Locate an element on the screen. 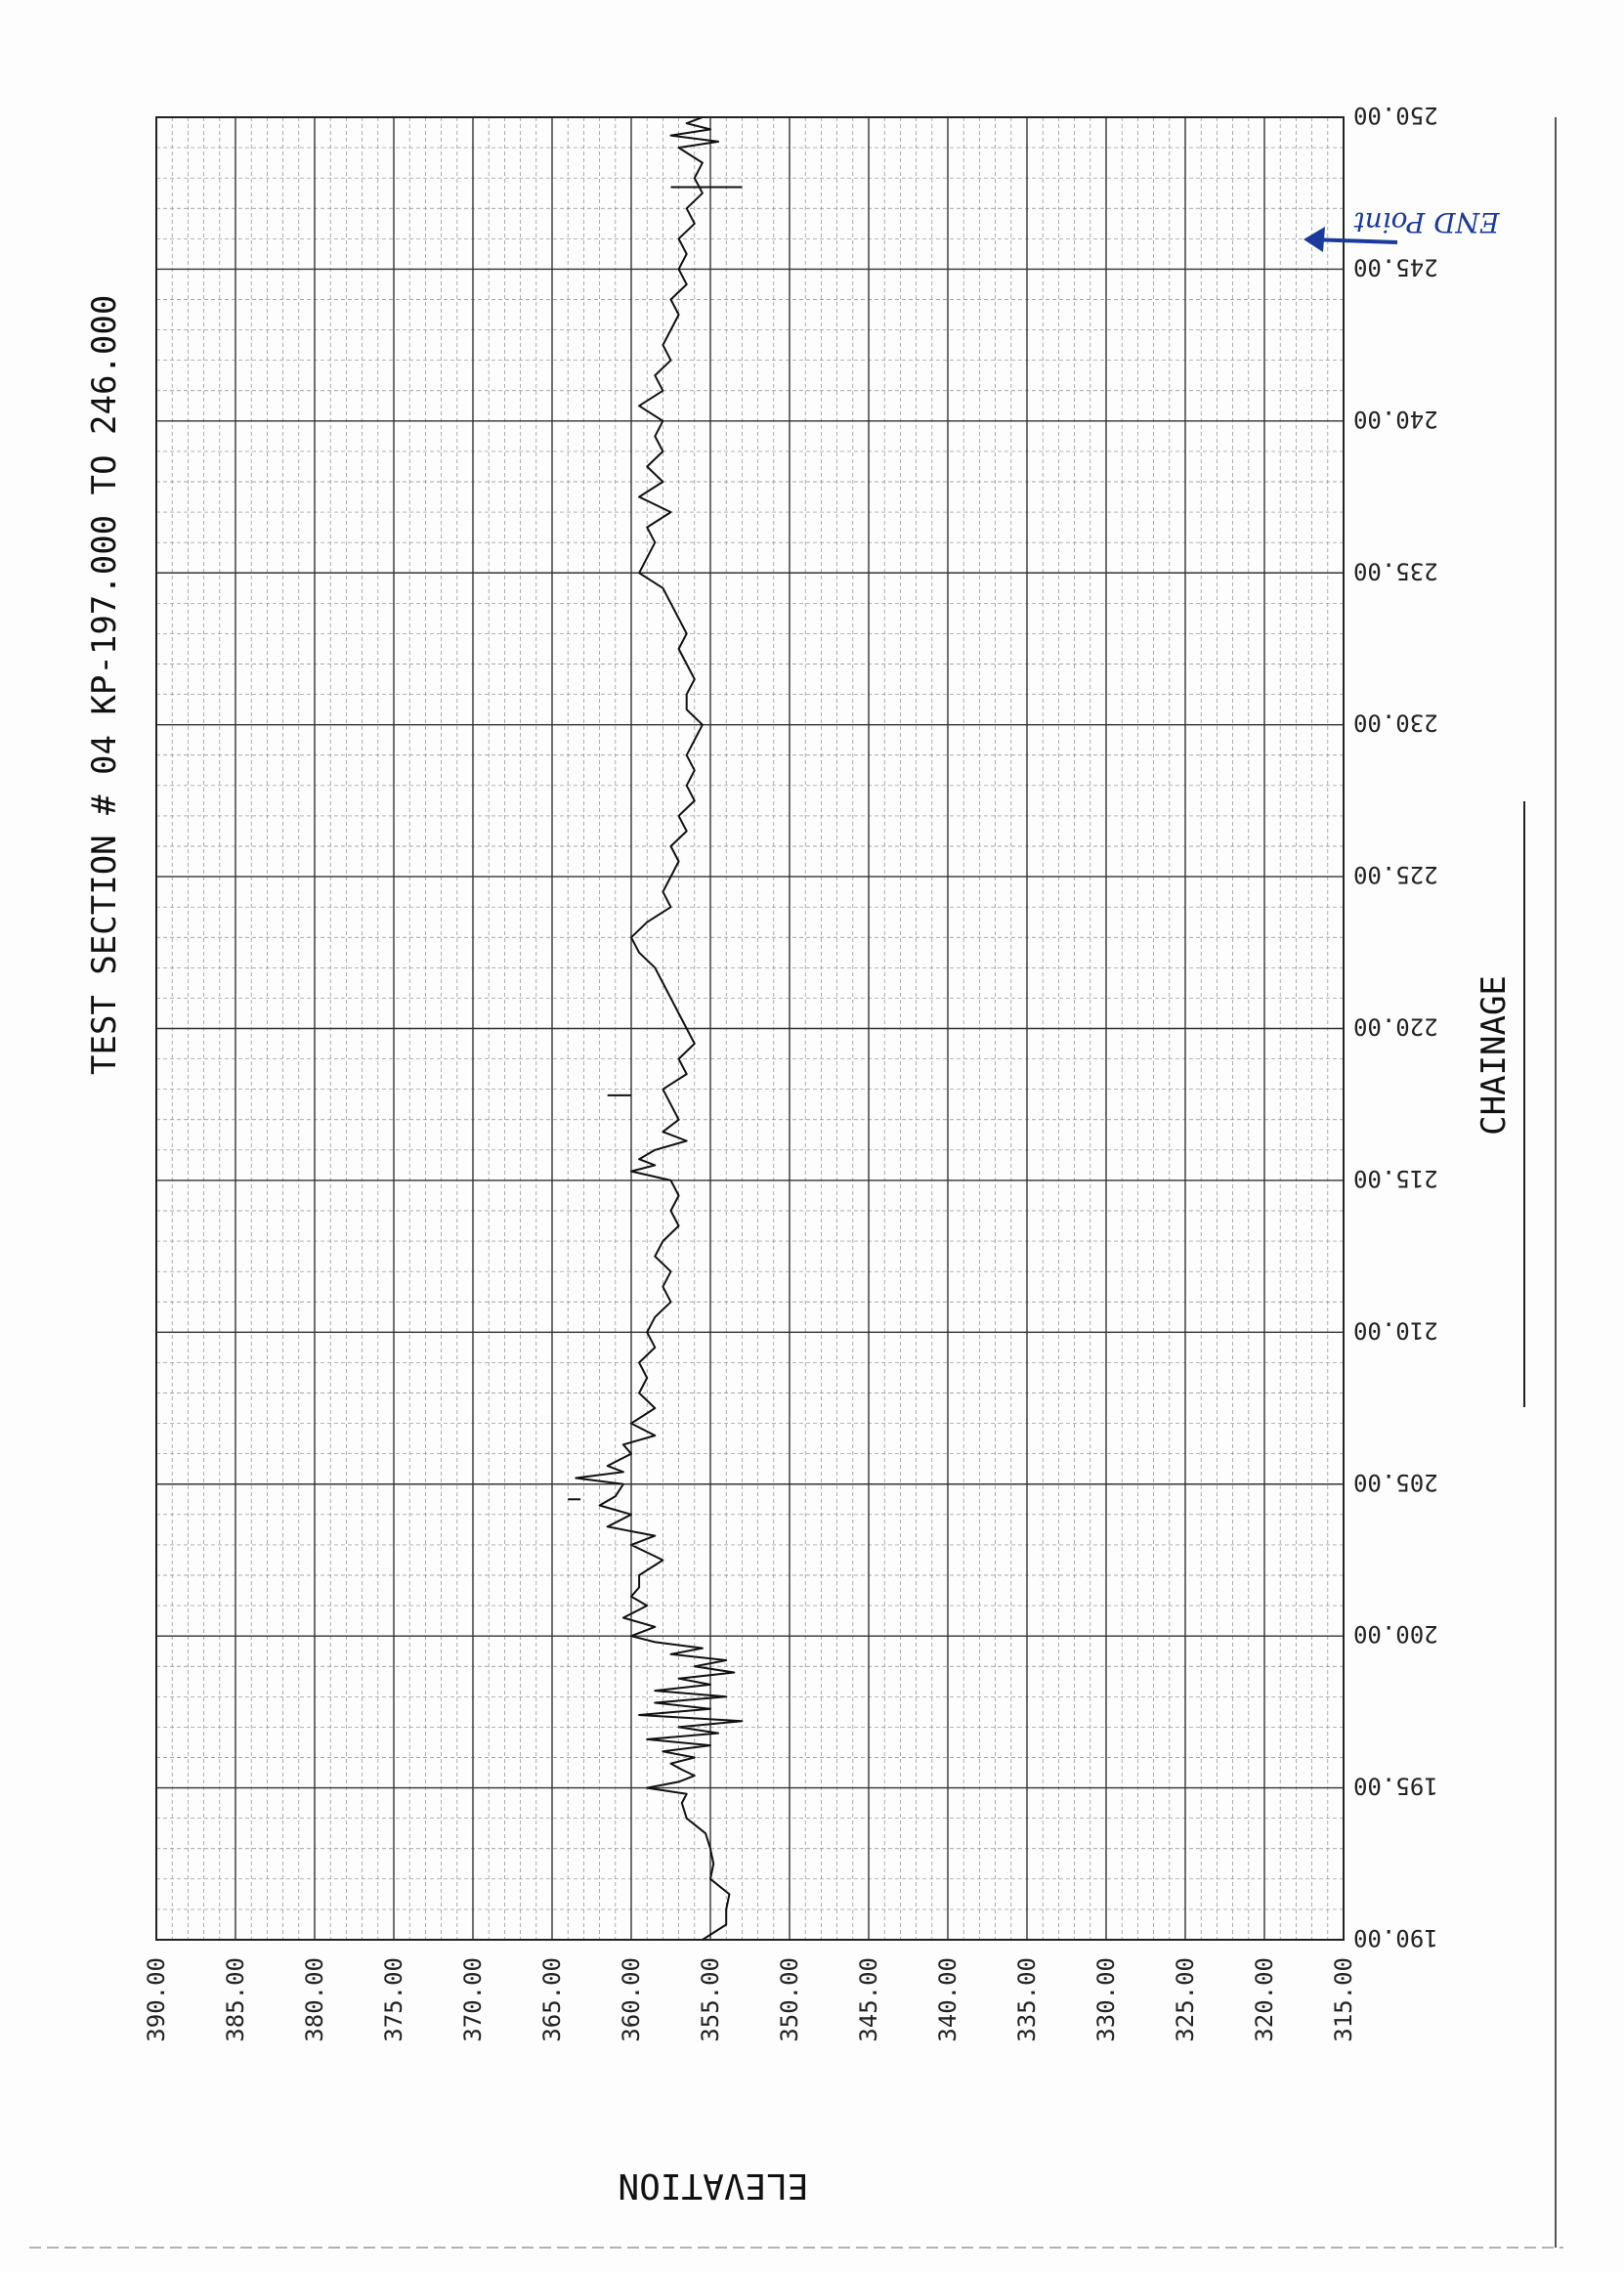  series-layer is located at coordinates (656, 1028).